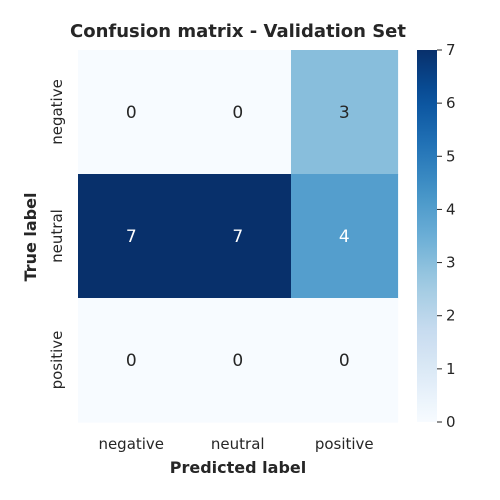 The height and width of the screenshot is (500, 500). I want to click on colorbar-tick-label: 5, so click(451, 156).